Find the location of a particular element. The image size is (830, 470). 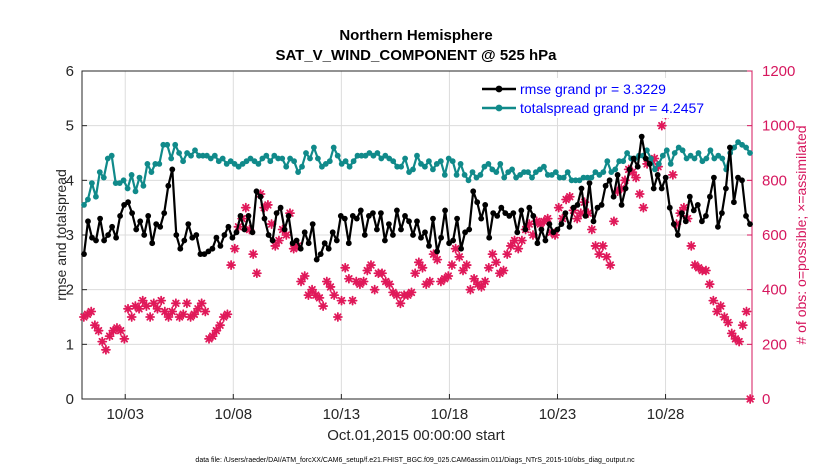

x-tick-label: 10/08 is located at coordinates (234, 414).